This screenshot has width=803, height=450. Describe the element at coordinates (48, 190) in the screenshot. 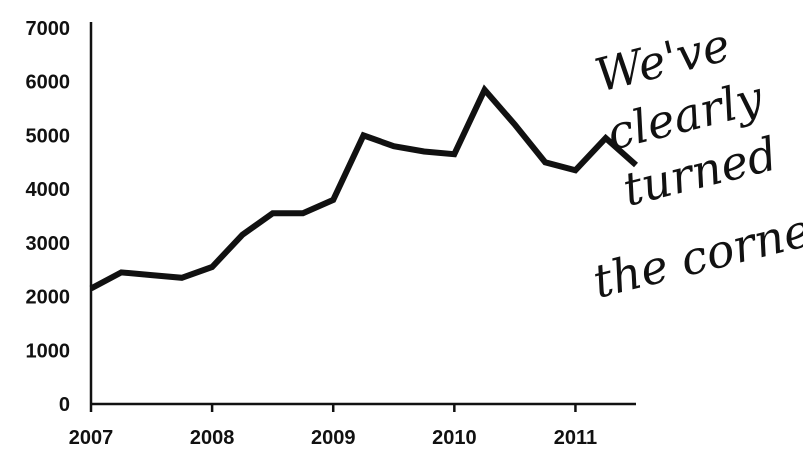

I see `y-tick-label: 4000` at that location.